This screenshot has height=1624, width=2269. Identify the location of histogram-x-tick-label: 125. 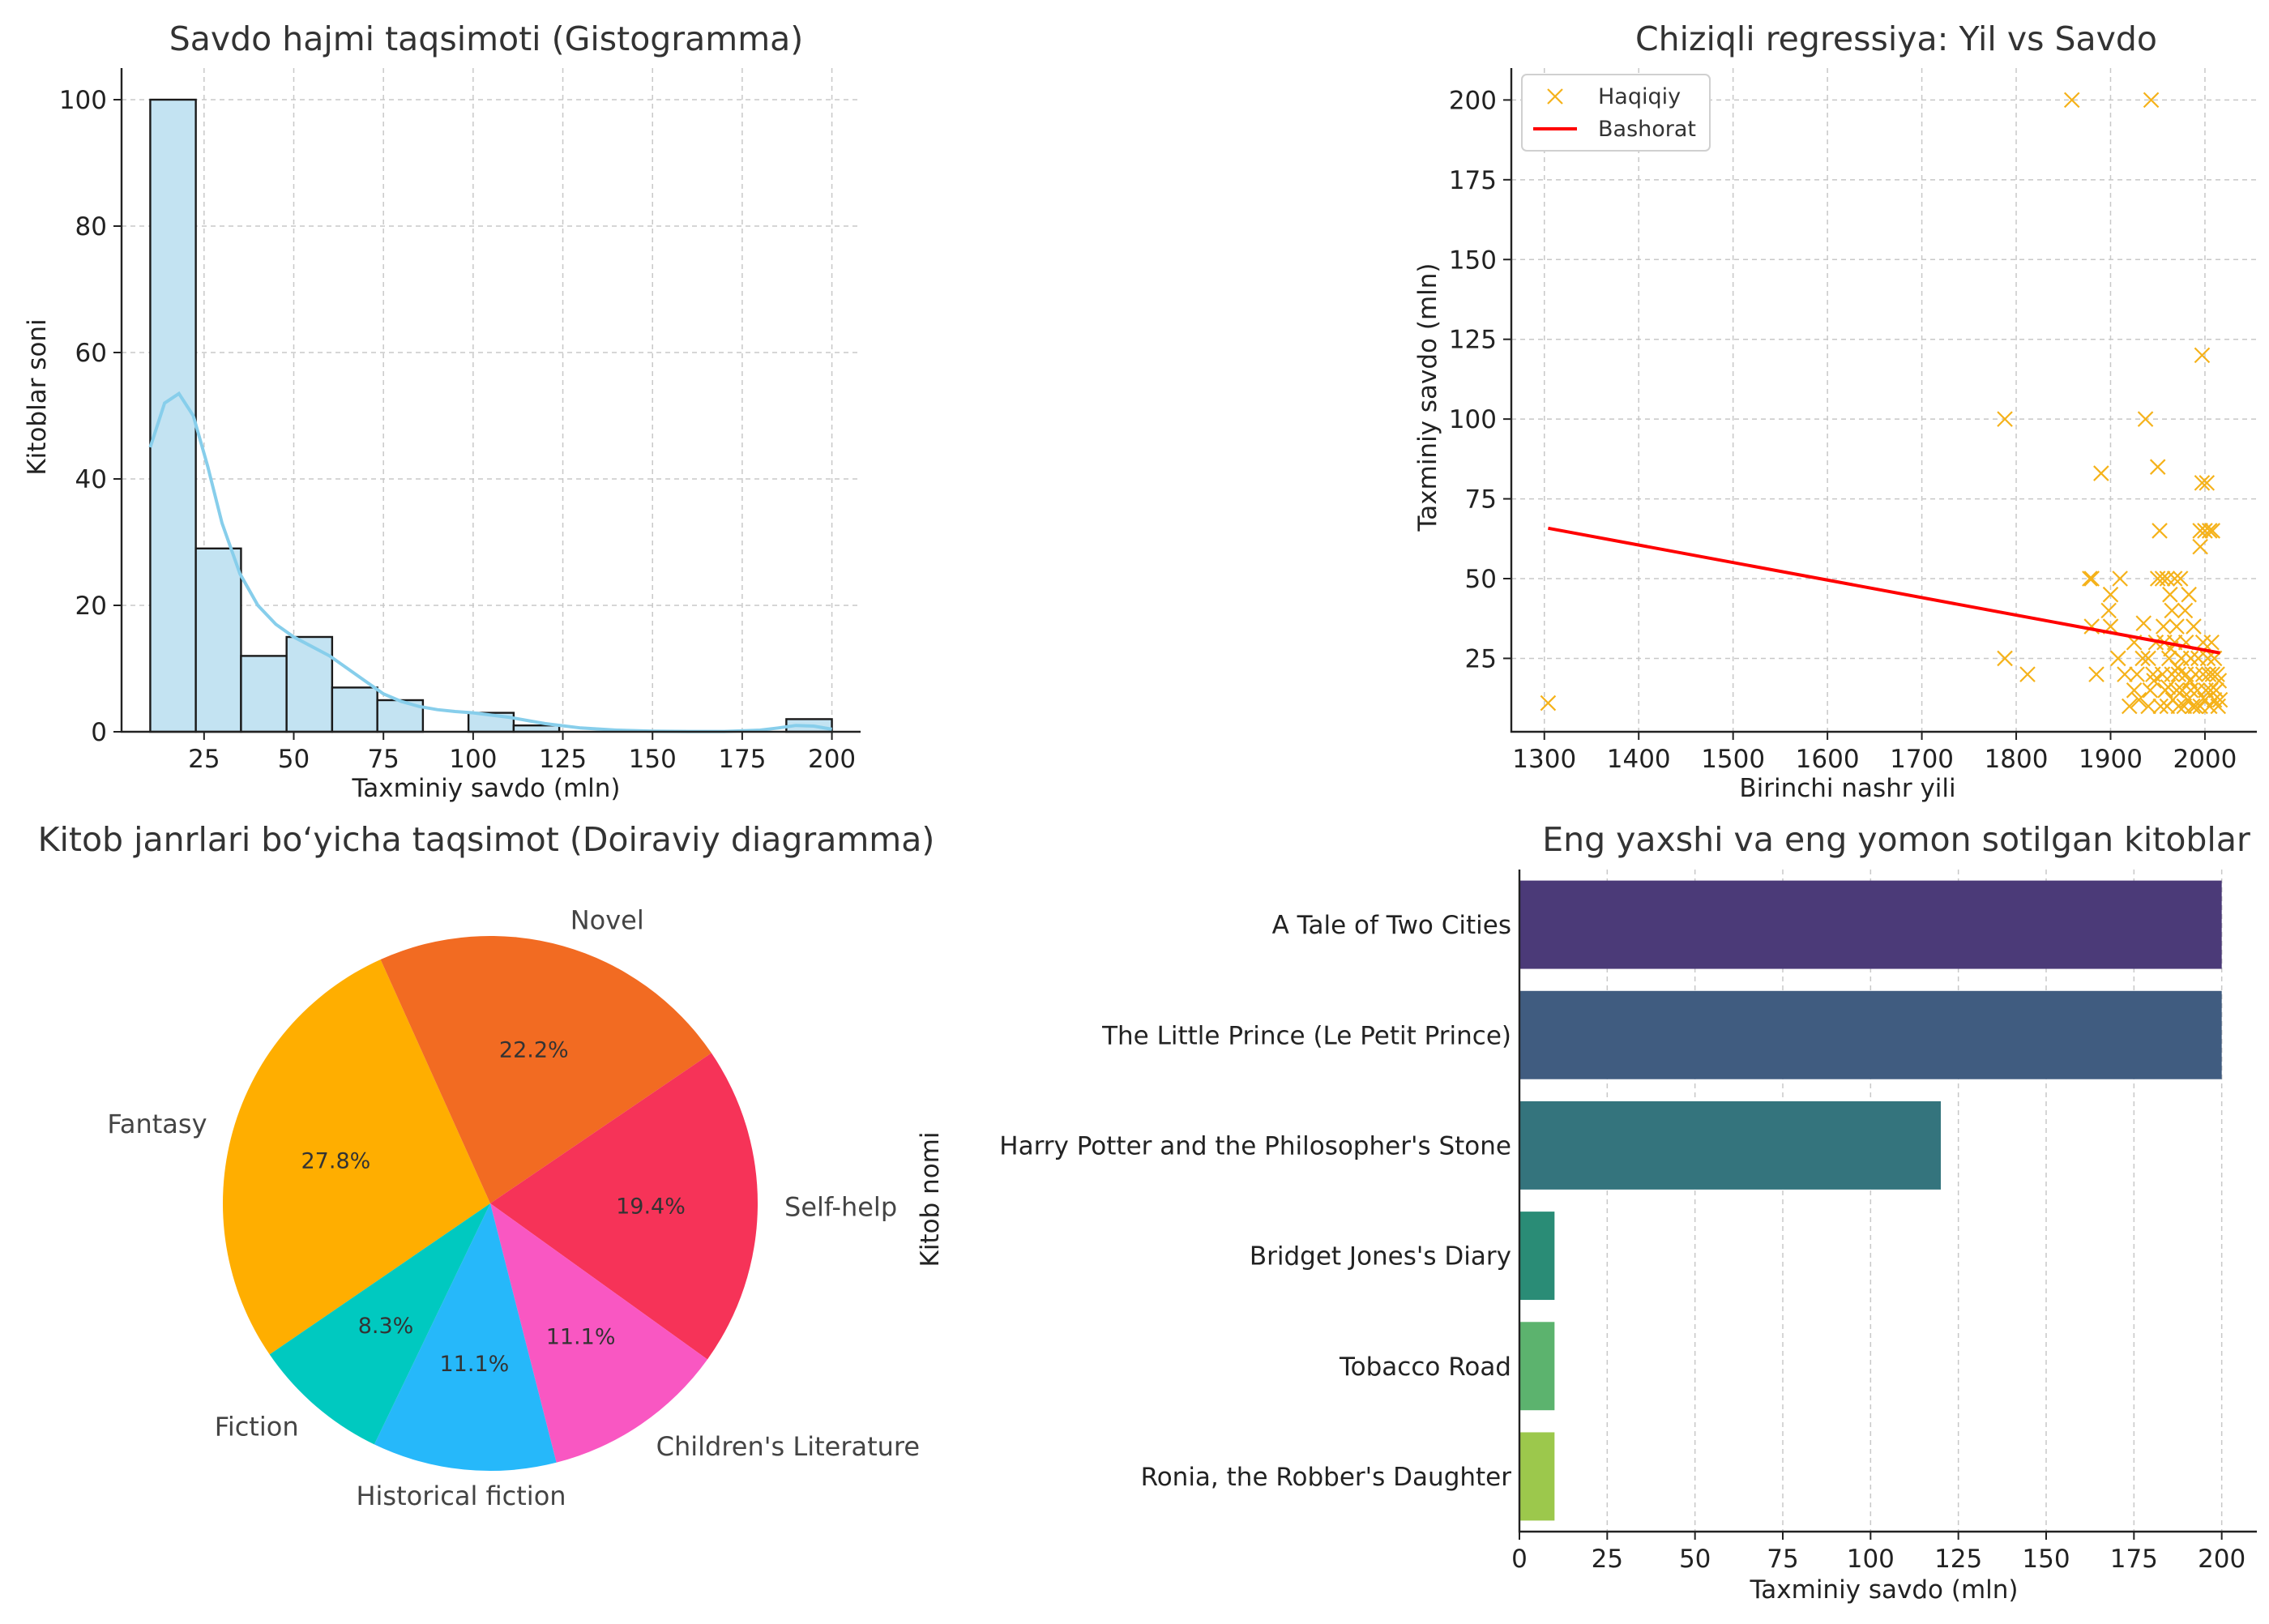
(563, 760).